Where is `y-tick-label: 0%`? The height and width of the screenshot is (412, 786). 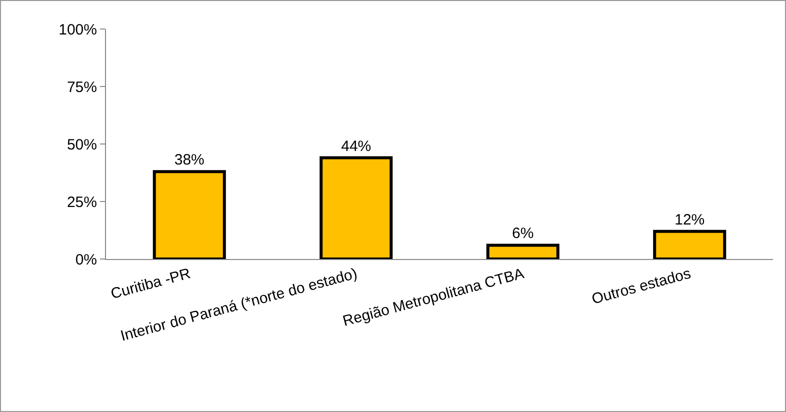
y-tick-label: 0% is located at coordinates (86, 259).